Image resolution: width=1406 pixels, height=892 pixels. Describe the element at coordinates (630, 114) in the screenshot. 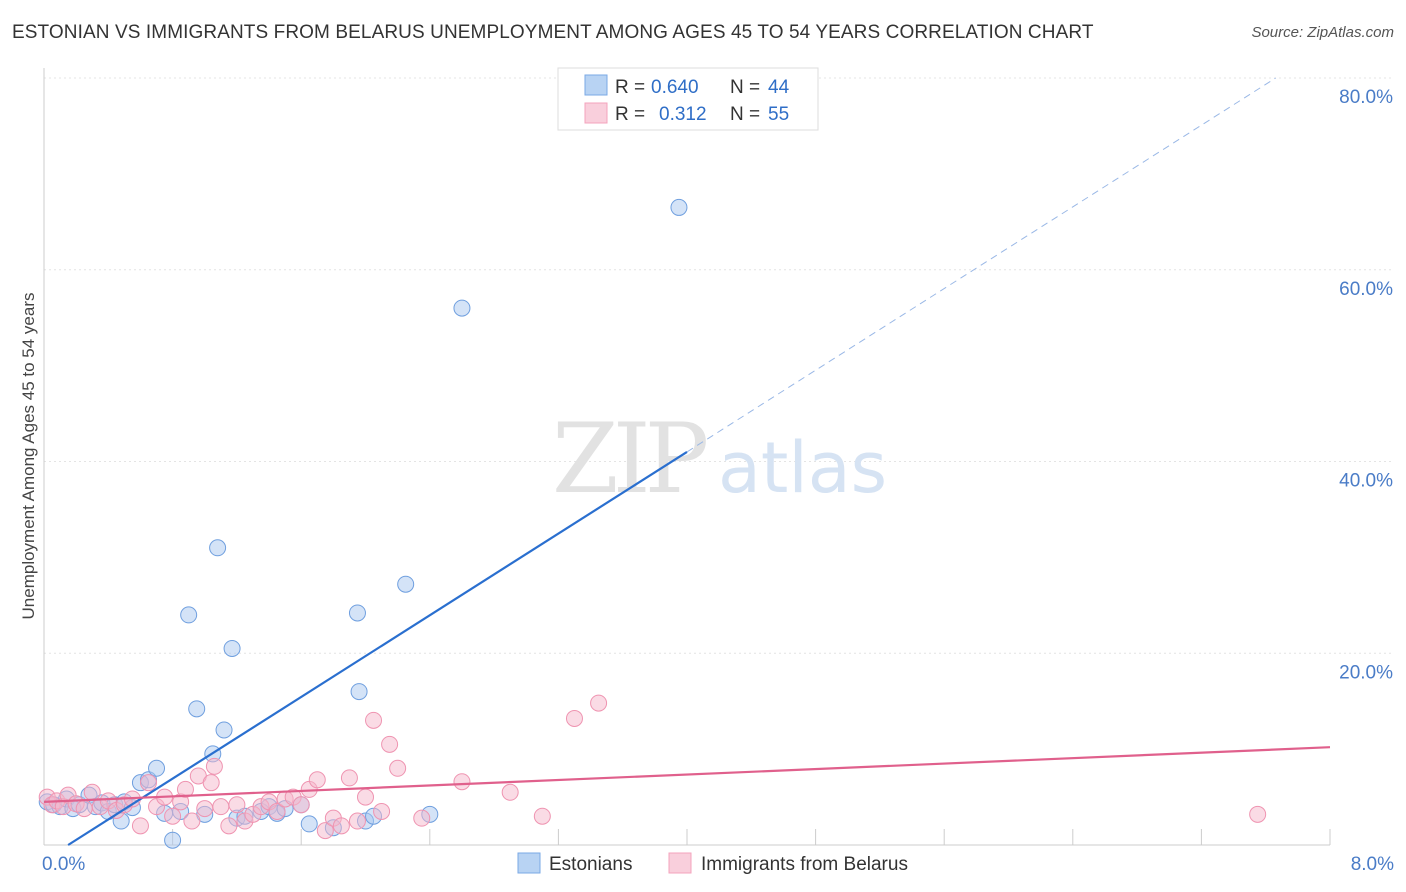

I see `legend-r-label-belarus: R =` at that location.